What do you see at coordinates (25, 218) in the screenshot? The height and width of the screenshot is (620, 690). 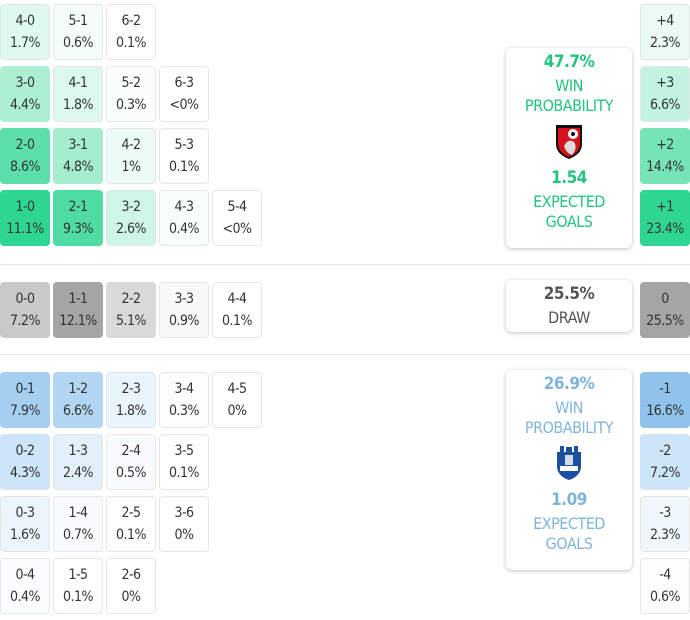 I see `scoreline-cell: 1-0 11.1%` at bounding box center [25, 218].